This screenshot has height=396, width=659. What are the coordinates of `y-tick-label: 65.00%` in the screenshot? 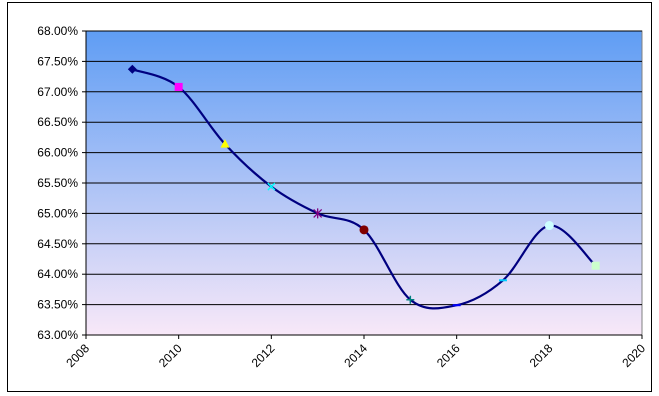 It's located at (57, 213).